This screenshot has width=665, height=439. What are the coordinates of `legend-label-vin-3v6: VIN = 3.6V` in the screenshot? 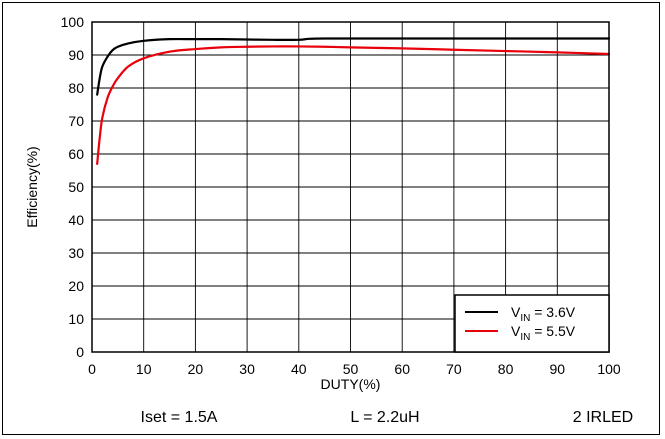 It's located at (543, 314).